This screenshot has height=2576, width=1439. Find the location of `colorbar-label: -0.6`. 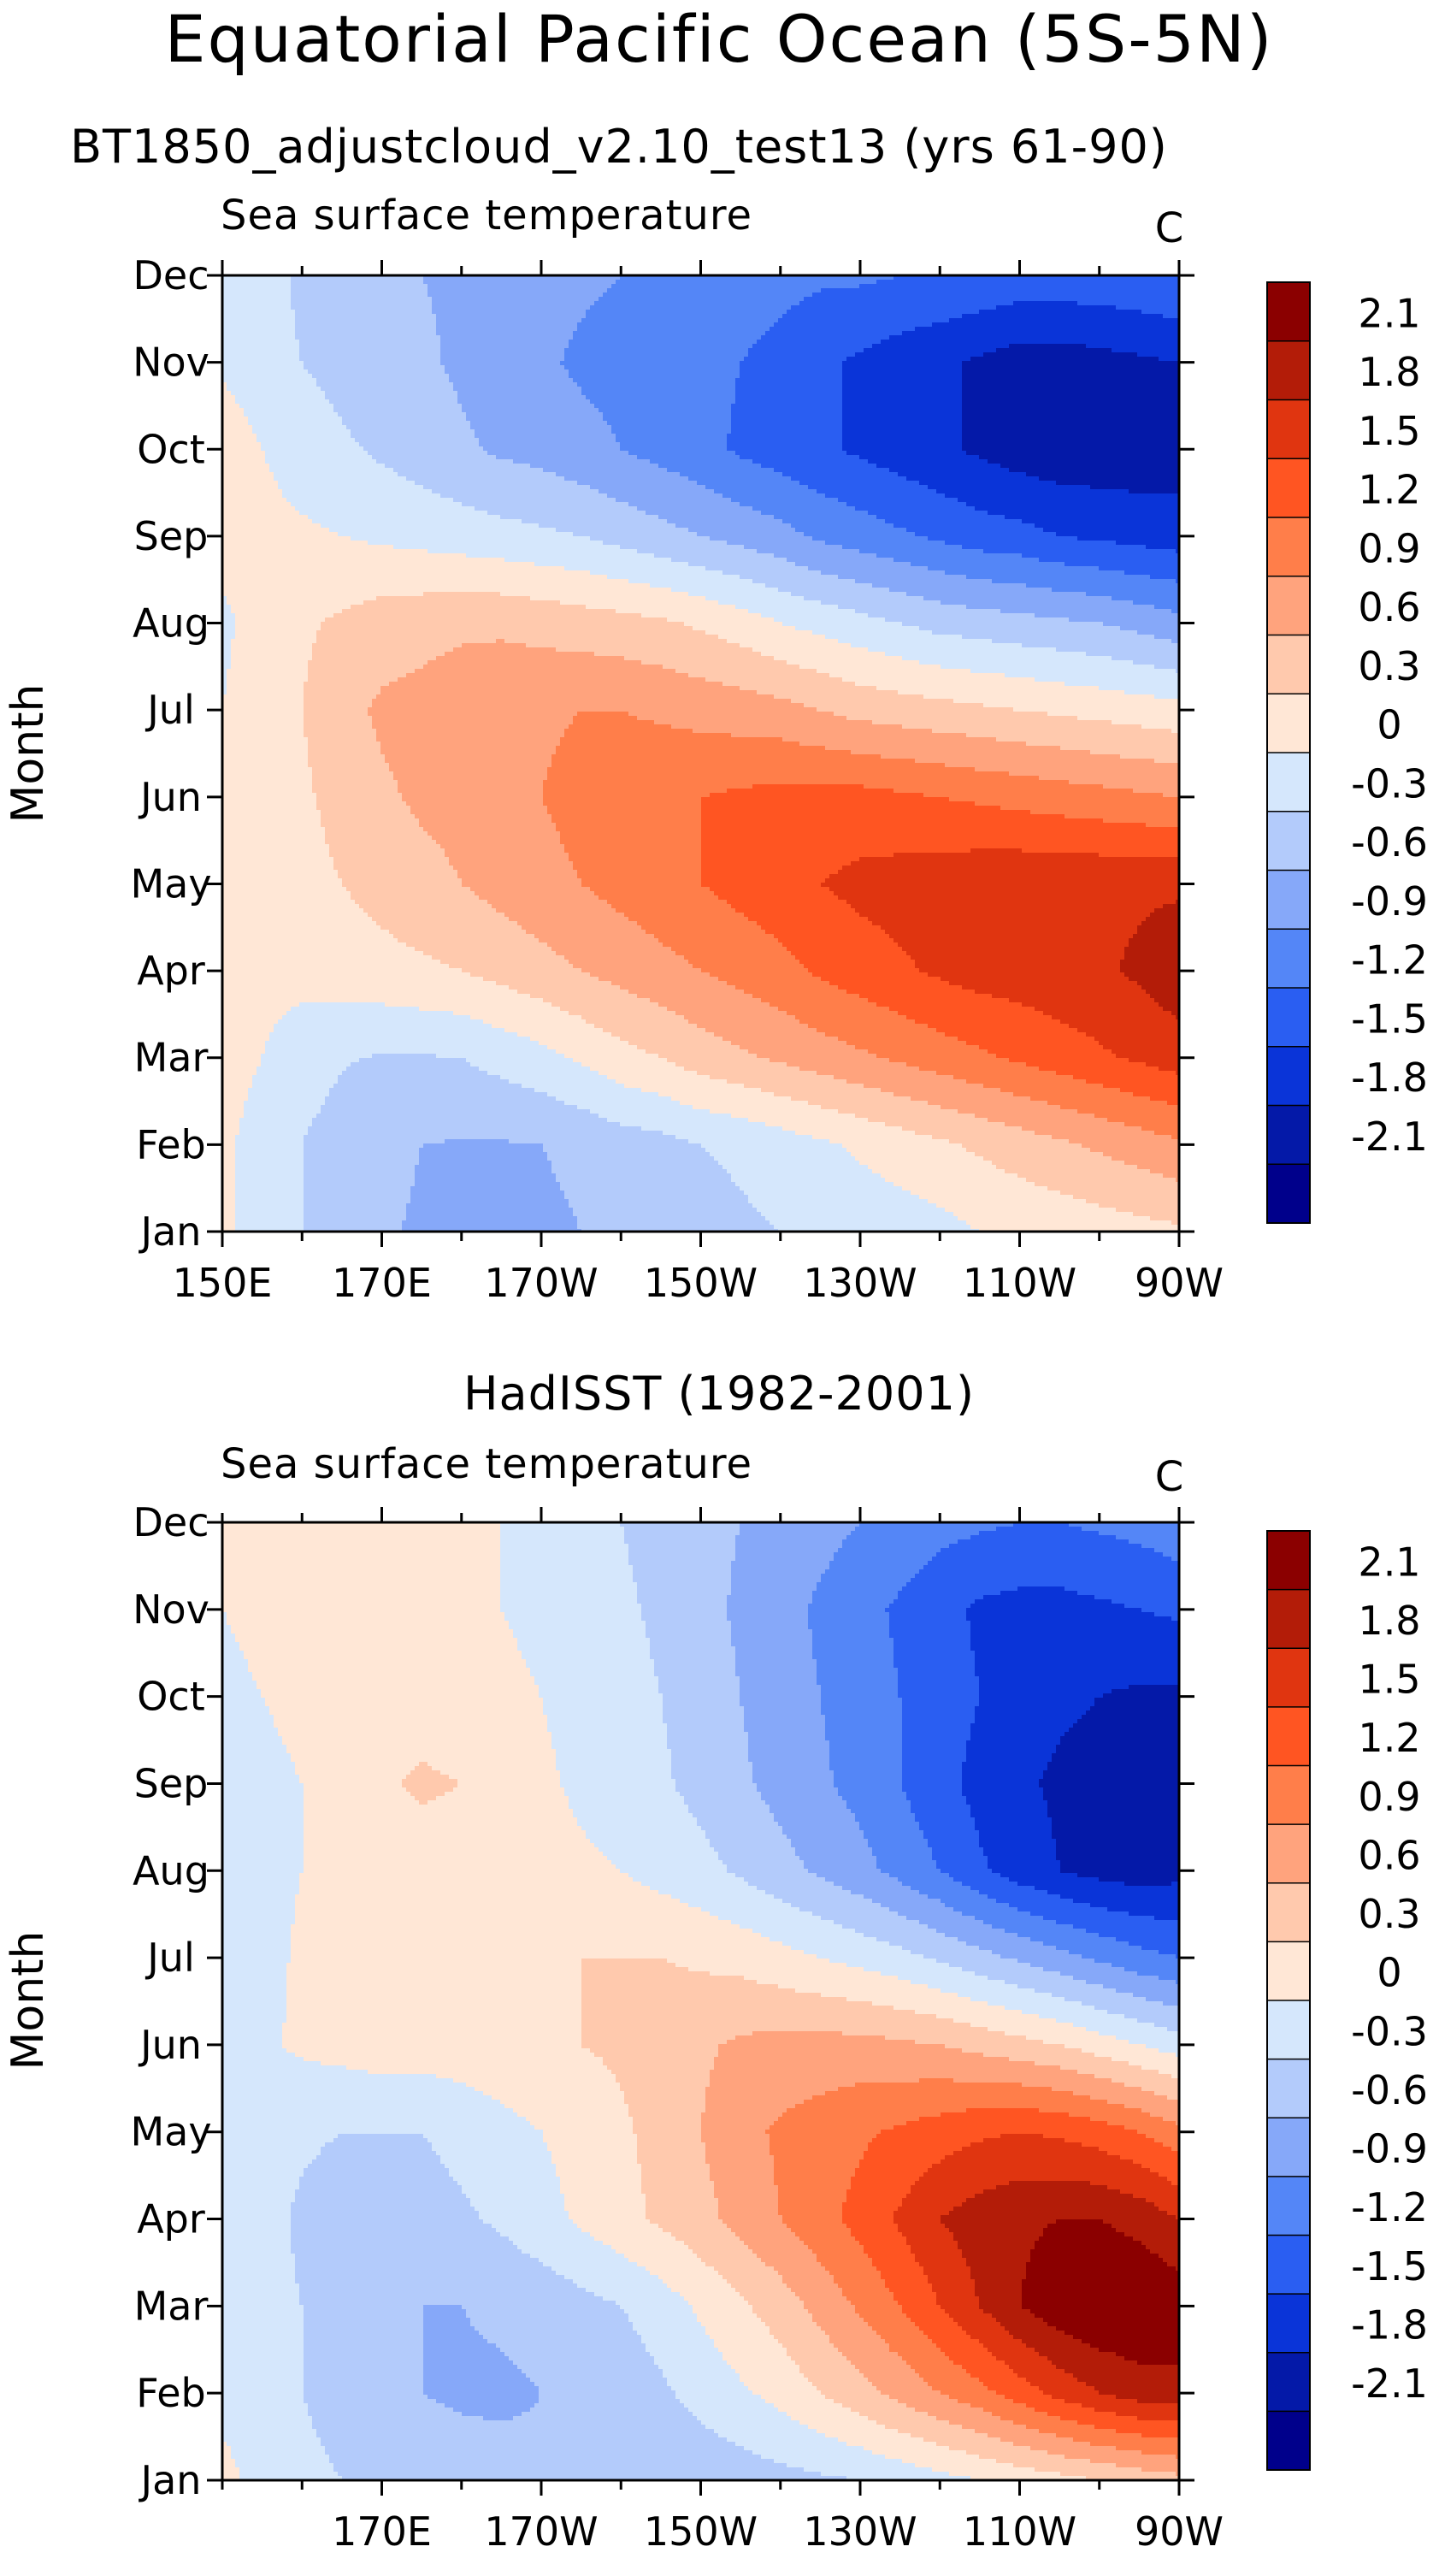

colorbar-label: -0.6 is located at coordinates (1389, 2090).